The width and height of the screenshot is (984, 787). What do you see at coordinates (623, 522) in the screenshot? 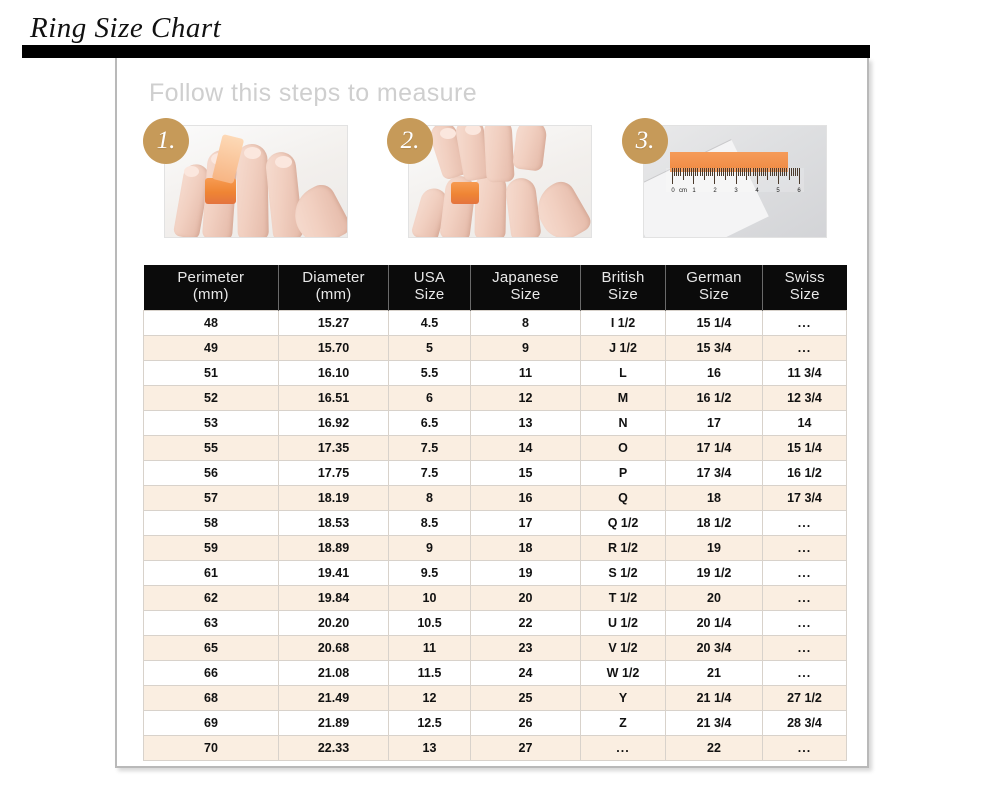
I see `cell-british: Q 1/2` at bounding box center [623, 522].